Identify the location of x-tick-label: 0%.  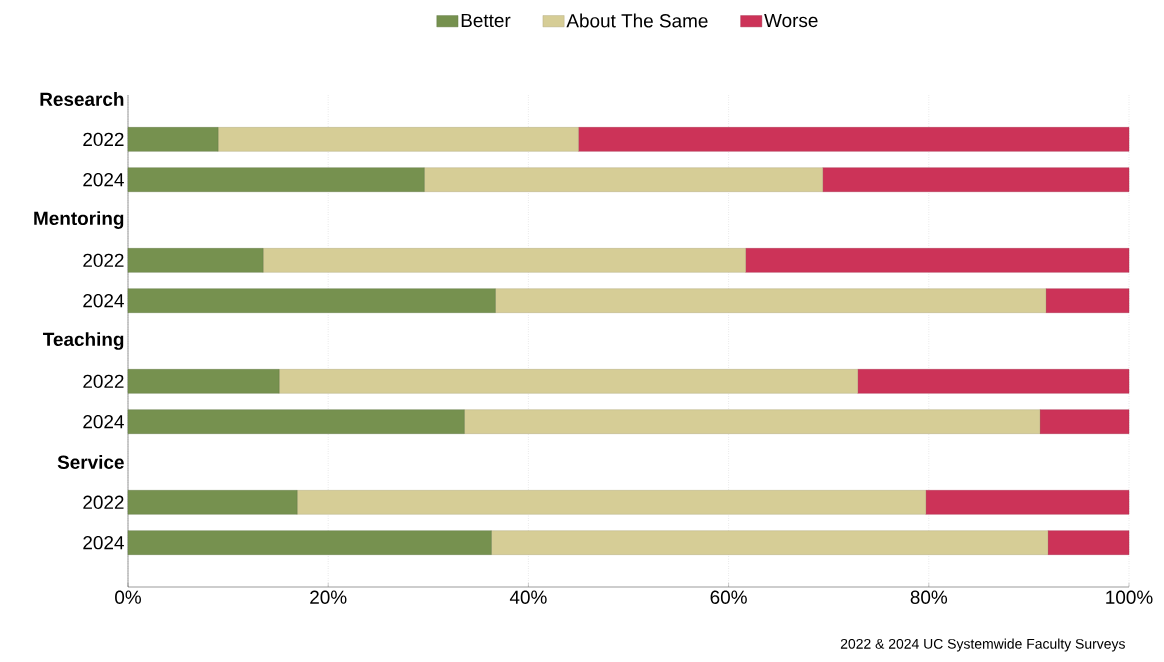
(128, 597).